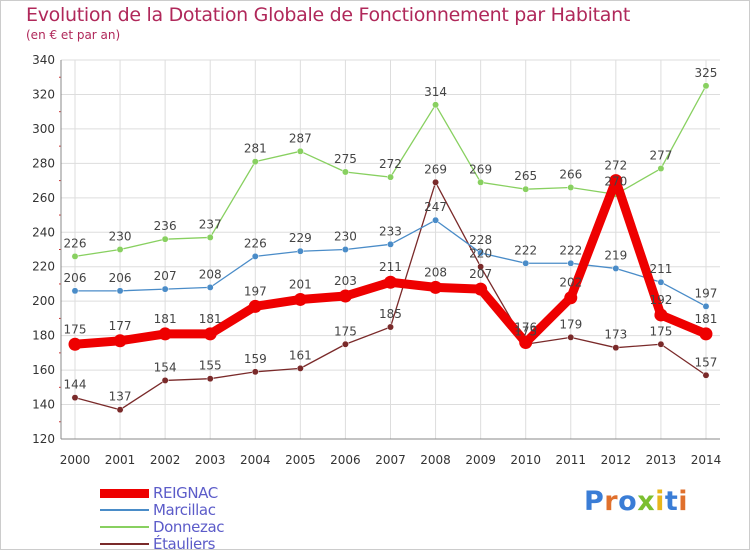  Describe the element at coordinates (165, 367) in the screenshot. I see `data-label-tauliers: 154` at that location.